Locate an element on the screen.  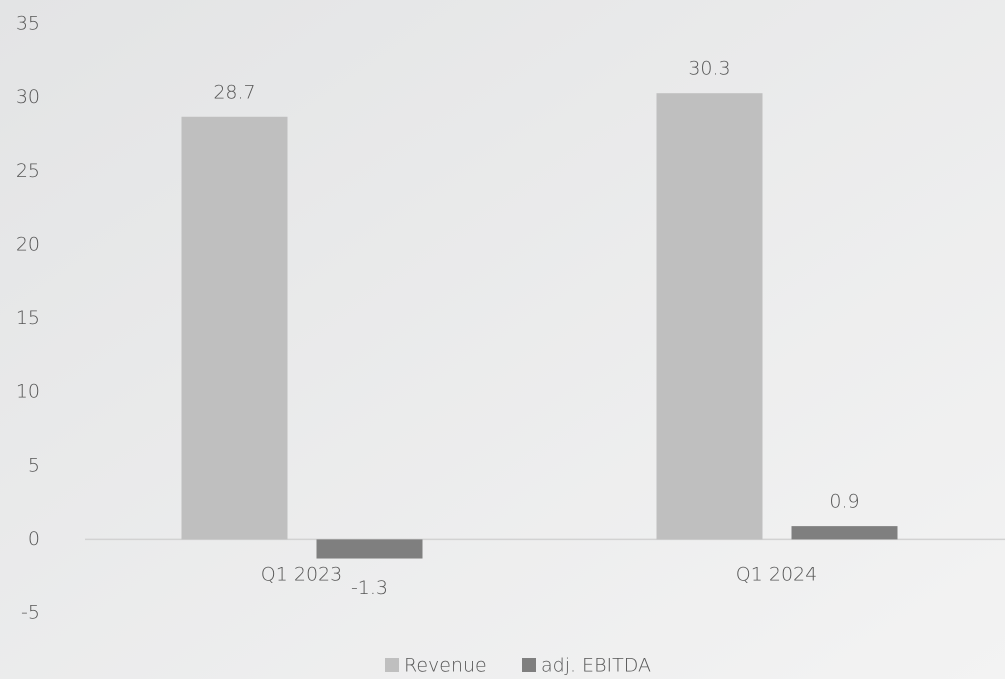
legend-label: Revenue is located at coordinates (445, 666).